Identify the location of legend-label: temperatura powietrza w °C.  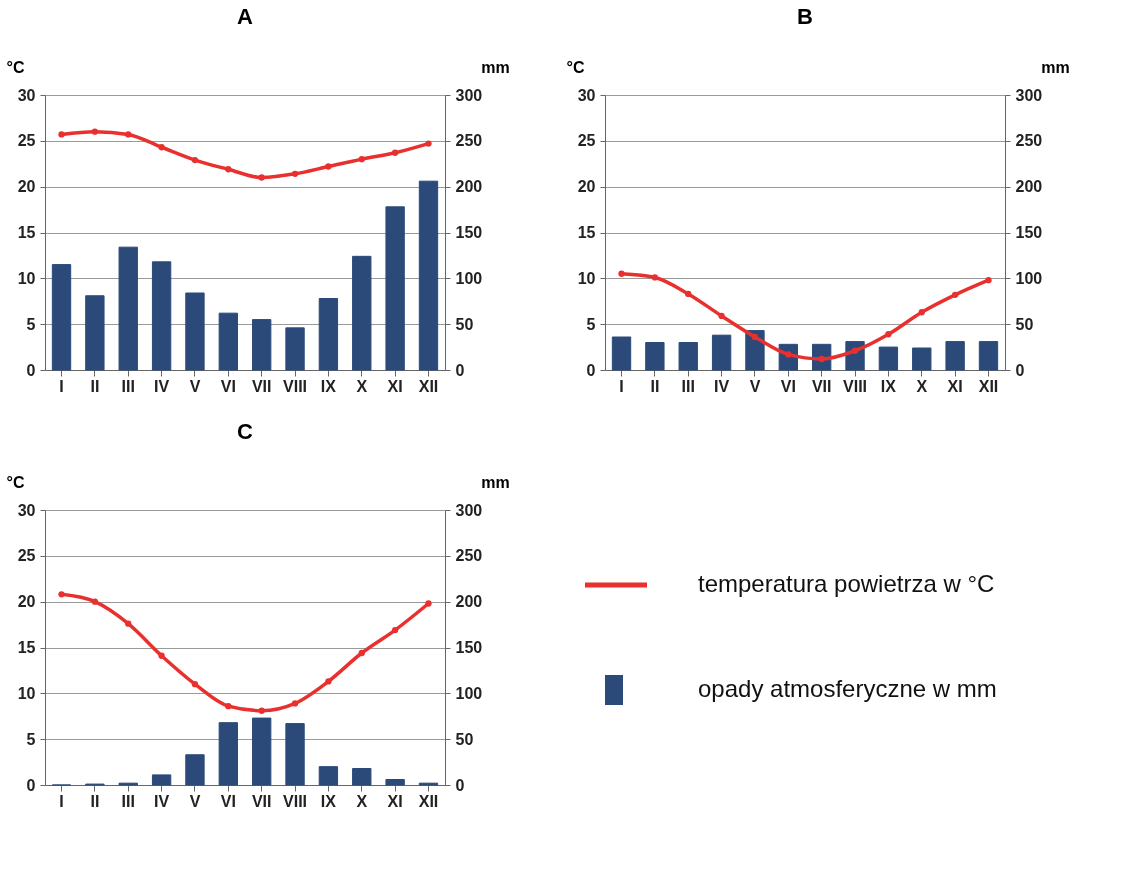
(846, 583).